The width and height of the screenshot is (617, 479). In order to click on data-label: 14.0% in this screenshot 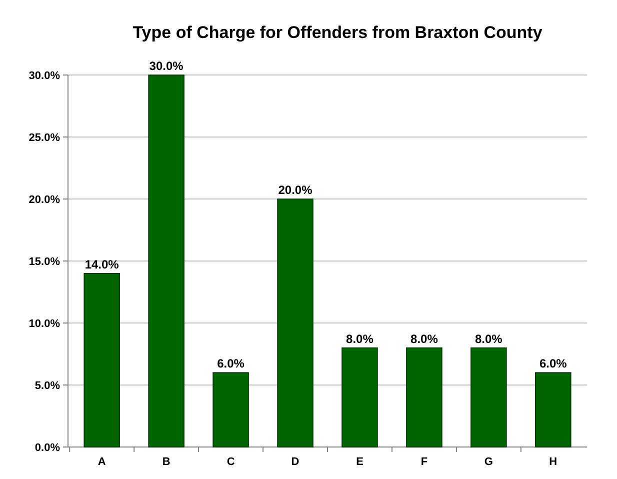, I will do `click(102, 264)`.